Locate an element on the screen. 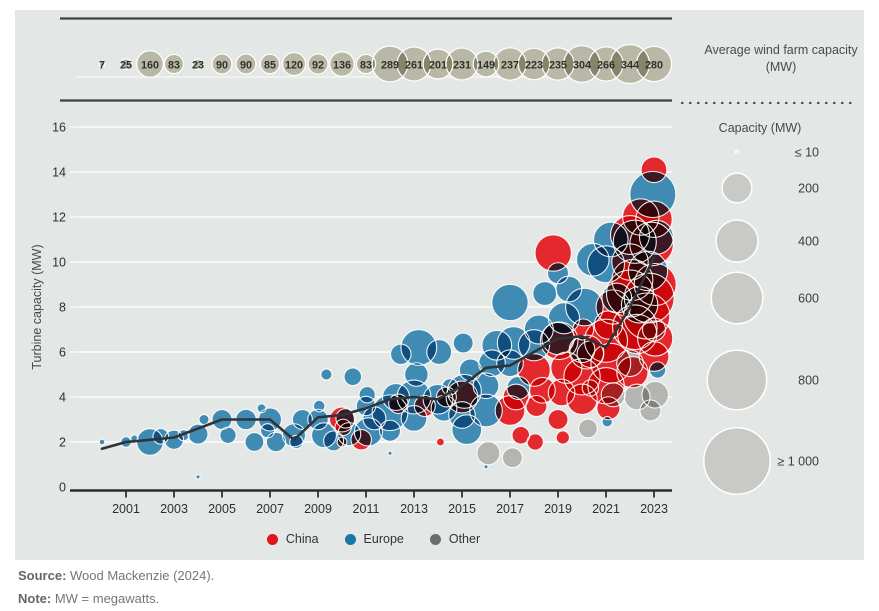  x-tick-label: 2011 is located at coordinates (366, 509).